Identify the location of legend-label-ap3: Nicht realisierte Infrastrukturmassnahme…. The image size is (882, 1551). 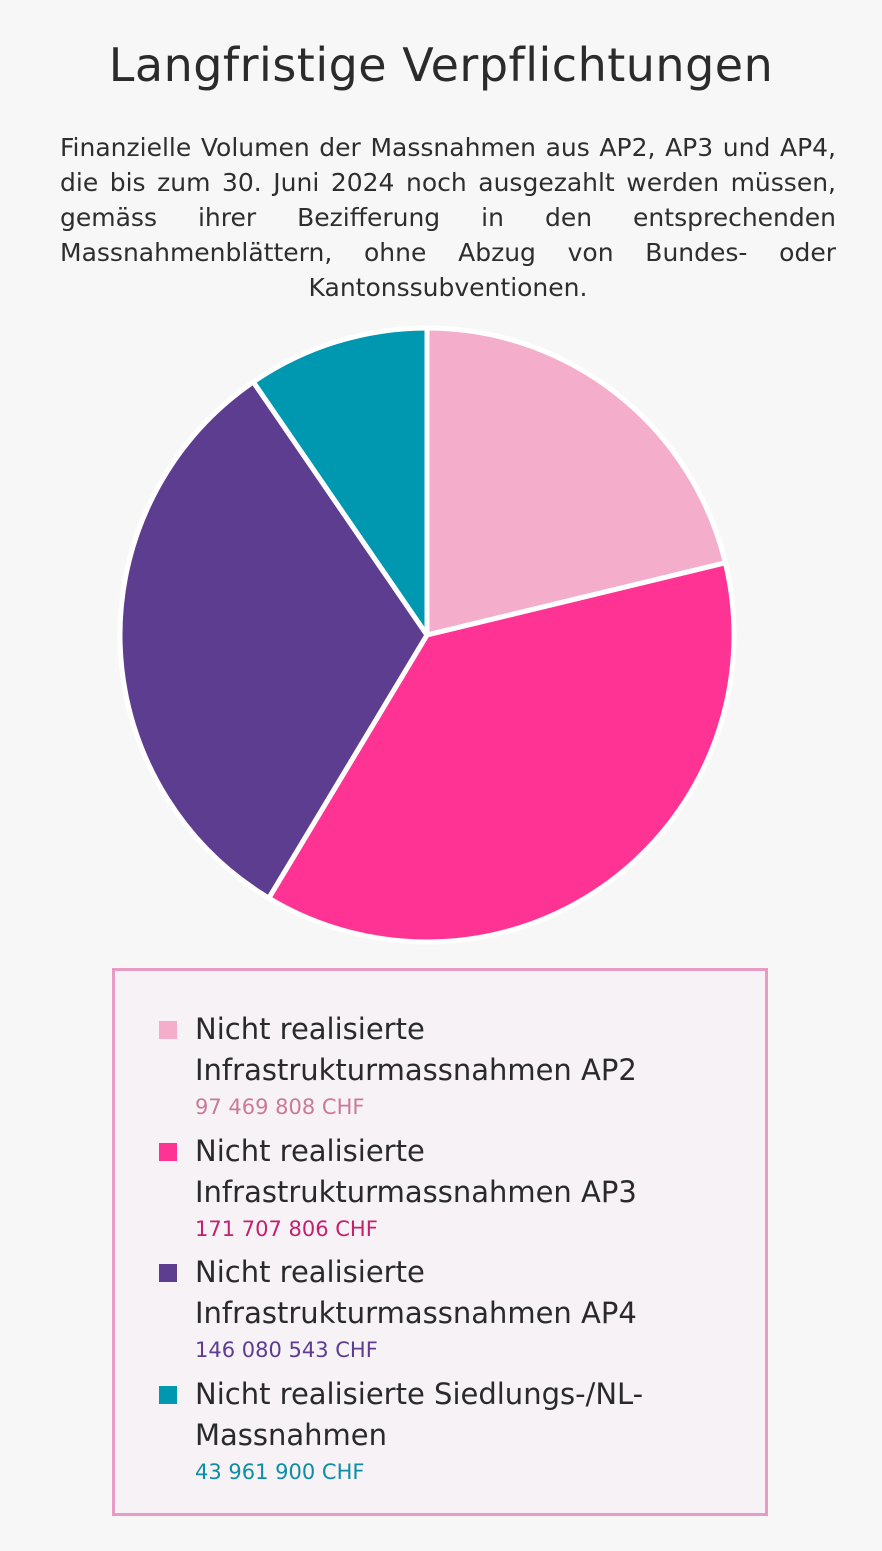
(416, 1171).